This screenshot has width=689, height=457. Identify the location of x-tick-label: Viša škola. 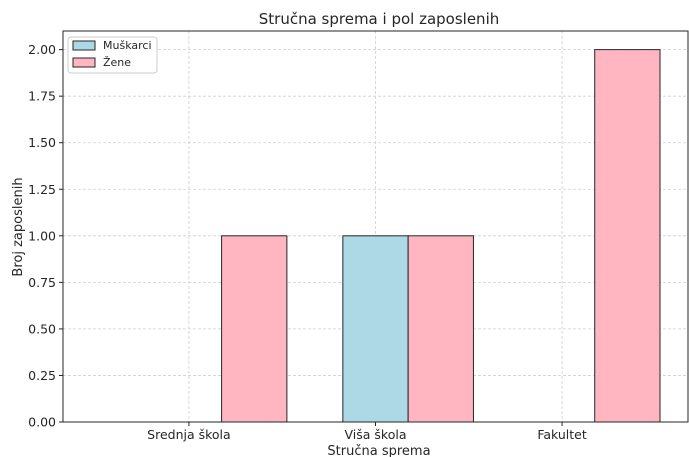
(376, 434).